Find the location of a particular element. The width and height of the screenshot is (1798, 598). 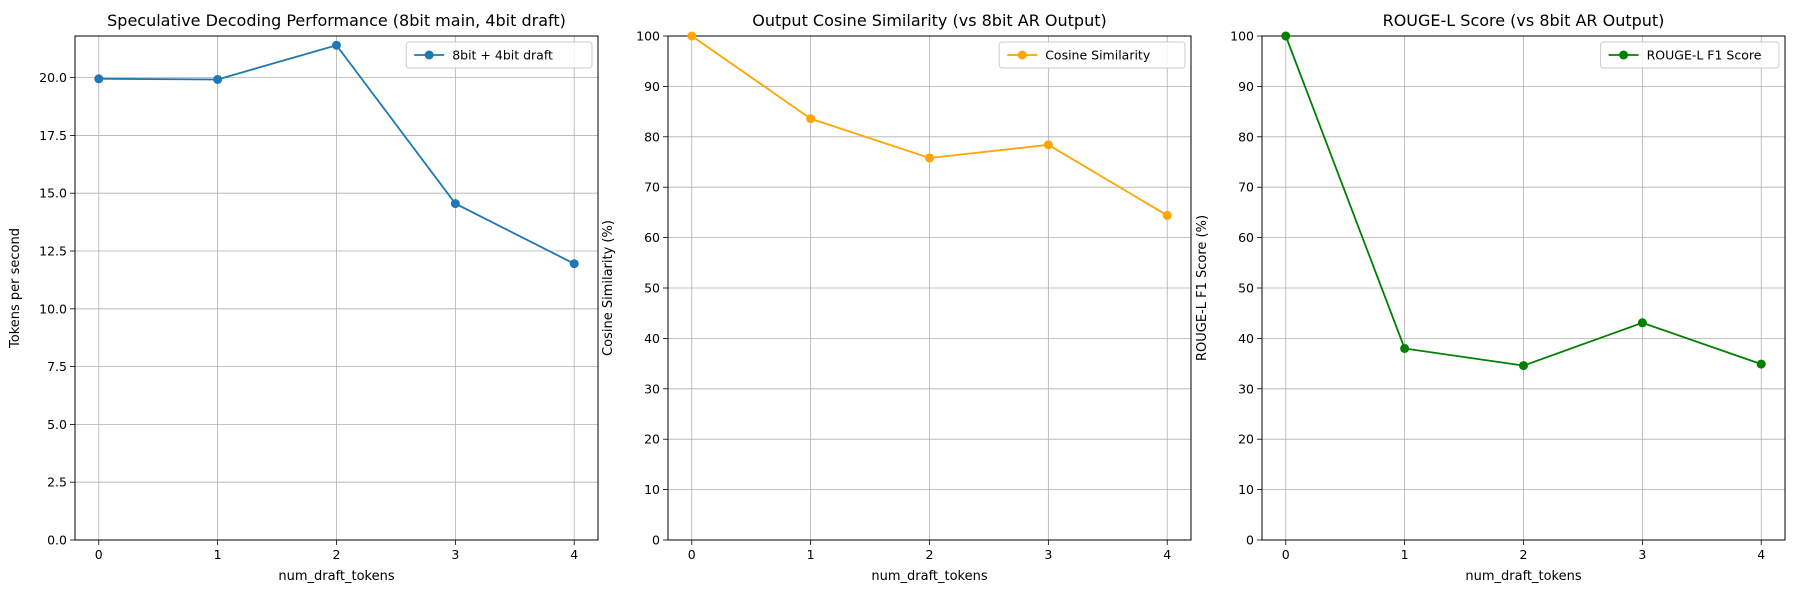

y-tick-label: 17.5 is located at coordinates (53, 135).